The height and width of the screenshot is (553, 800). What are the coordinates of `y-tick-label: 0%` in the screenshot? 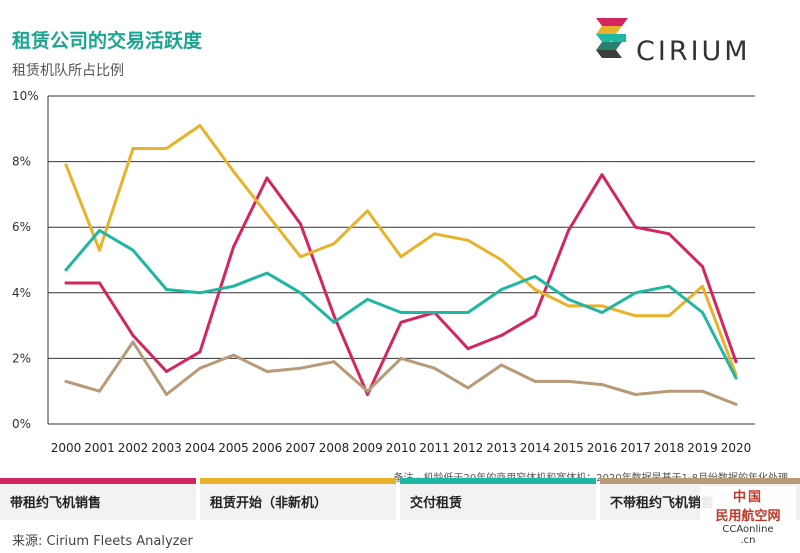 It's located at (21, 424).